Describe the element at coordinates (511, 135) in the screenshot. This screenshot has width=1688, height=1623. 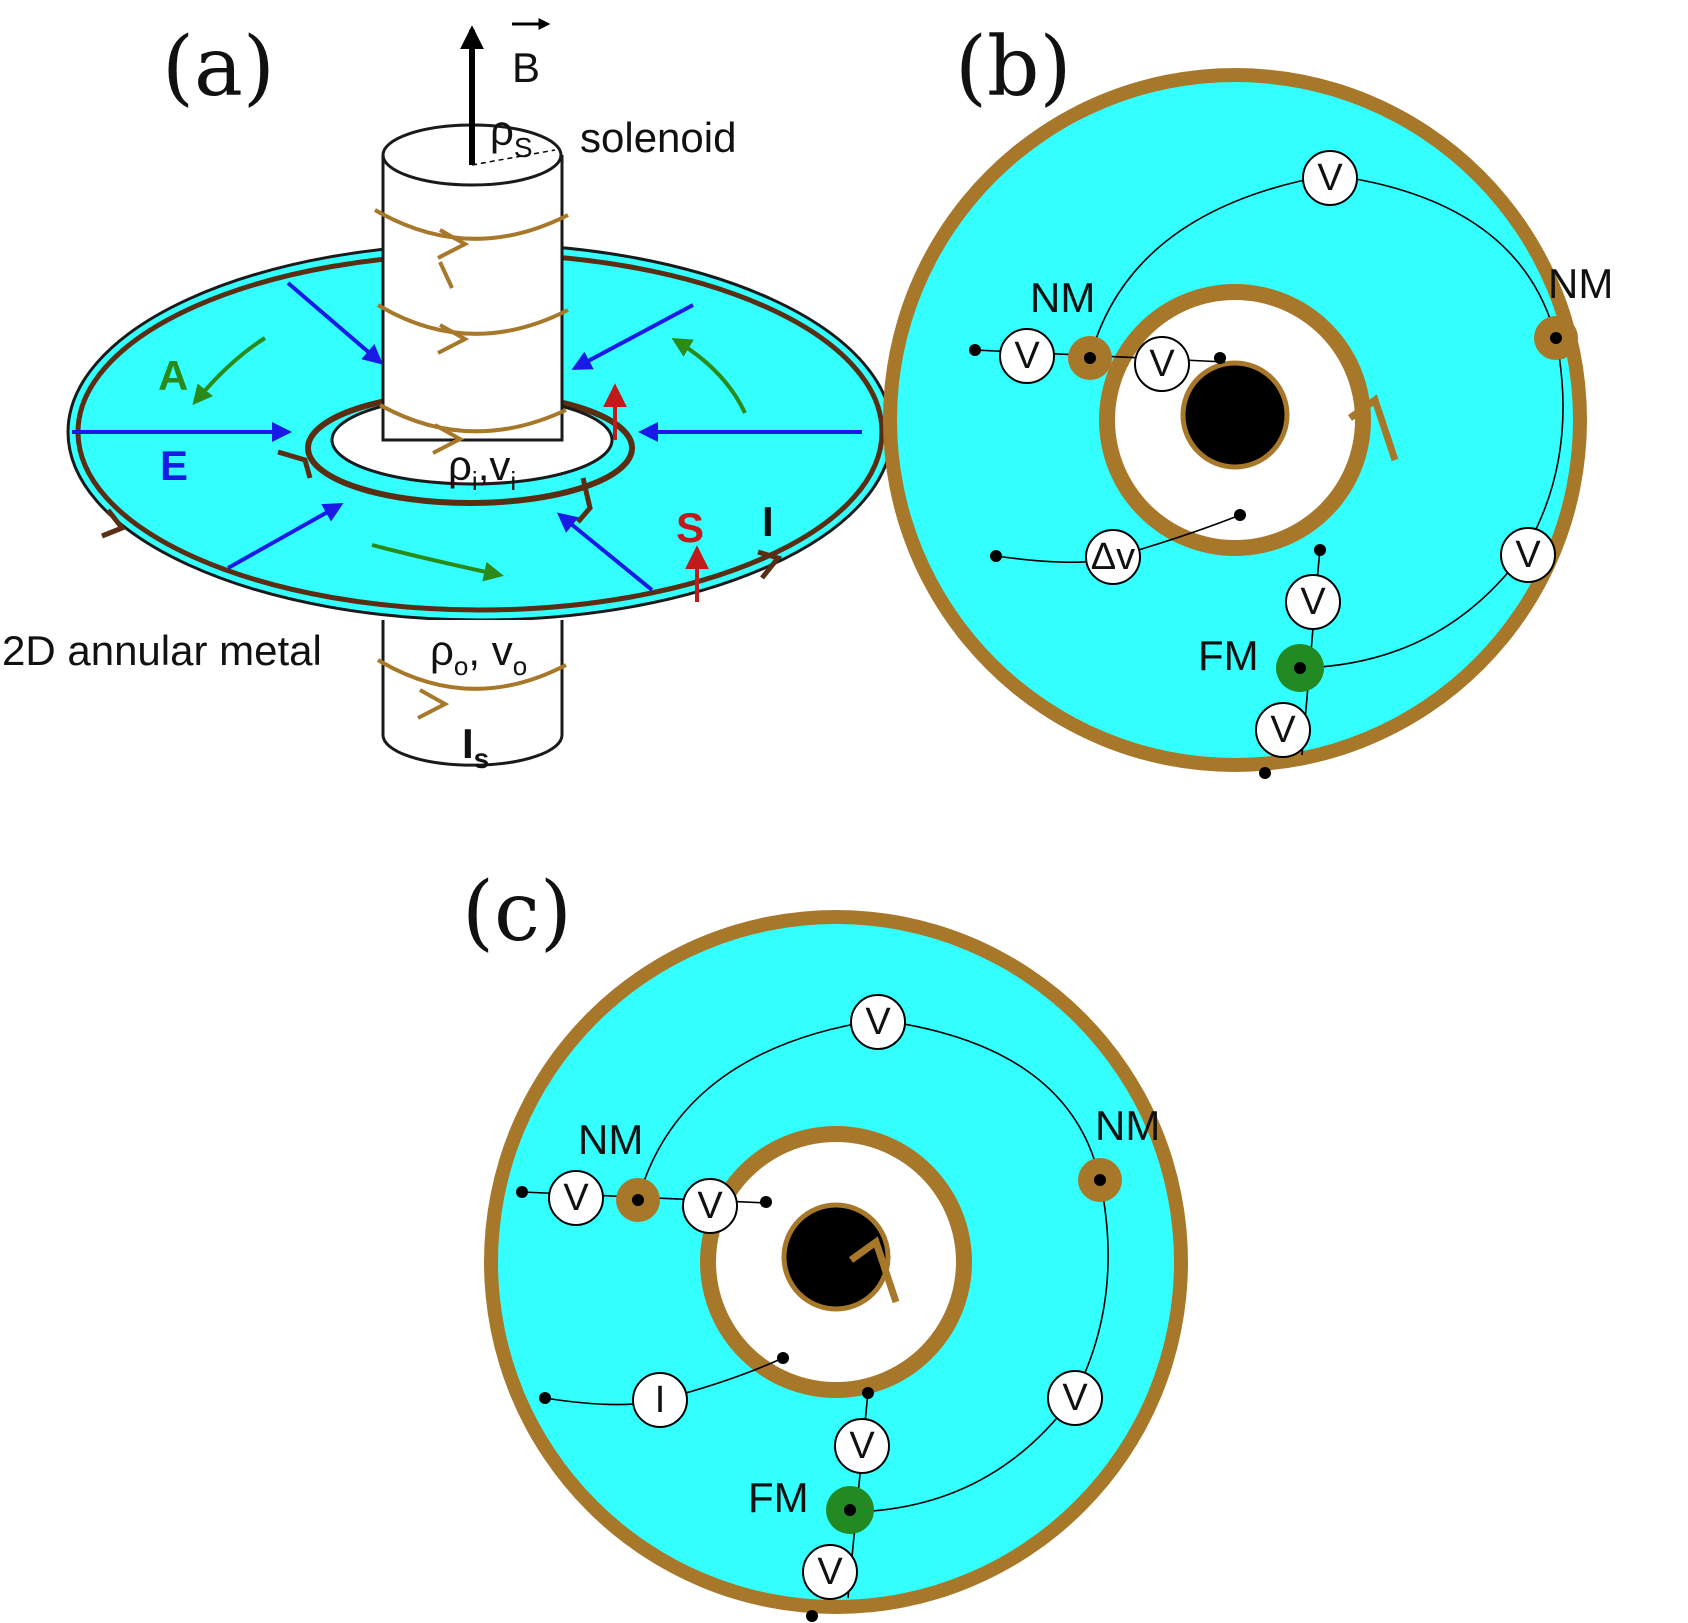
I see `solenoid-radius-label: ρS` at that location.